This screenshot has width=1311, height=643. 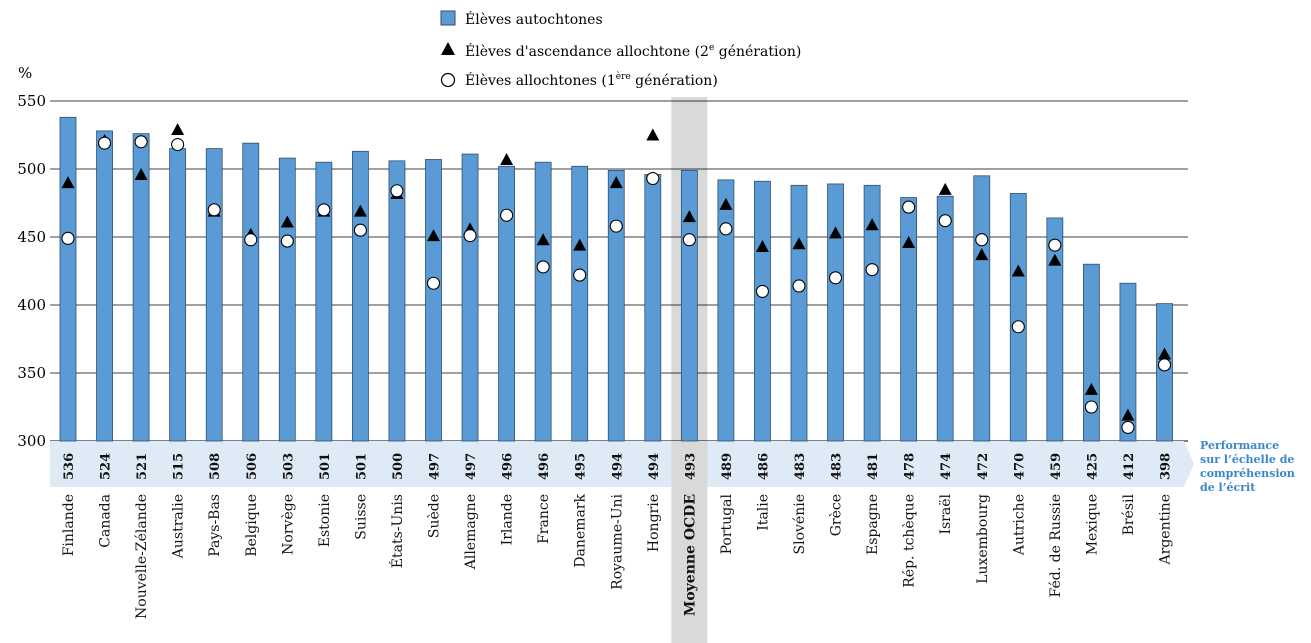 What do you see at coordinates (763, 512) in the screenshot?
I see `category-label-20: Italie` at bounding box center [763, 512].